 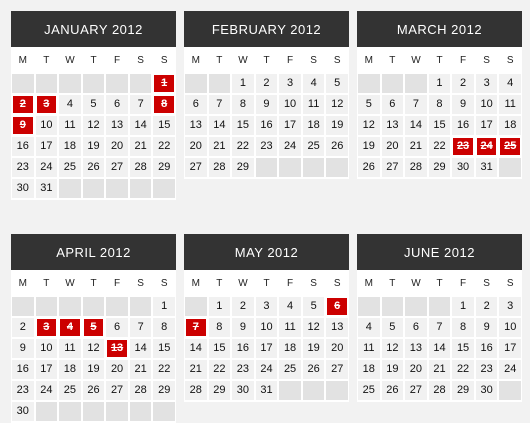 I want to click on blocked-day-cell: 5, so click(x=93, y=327).